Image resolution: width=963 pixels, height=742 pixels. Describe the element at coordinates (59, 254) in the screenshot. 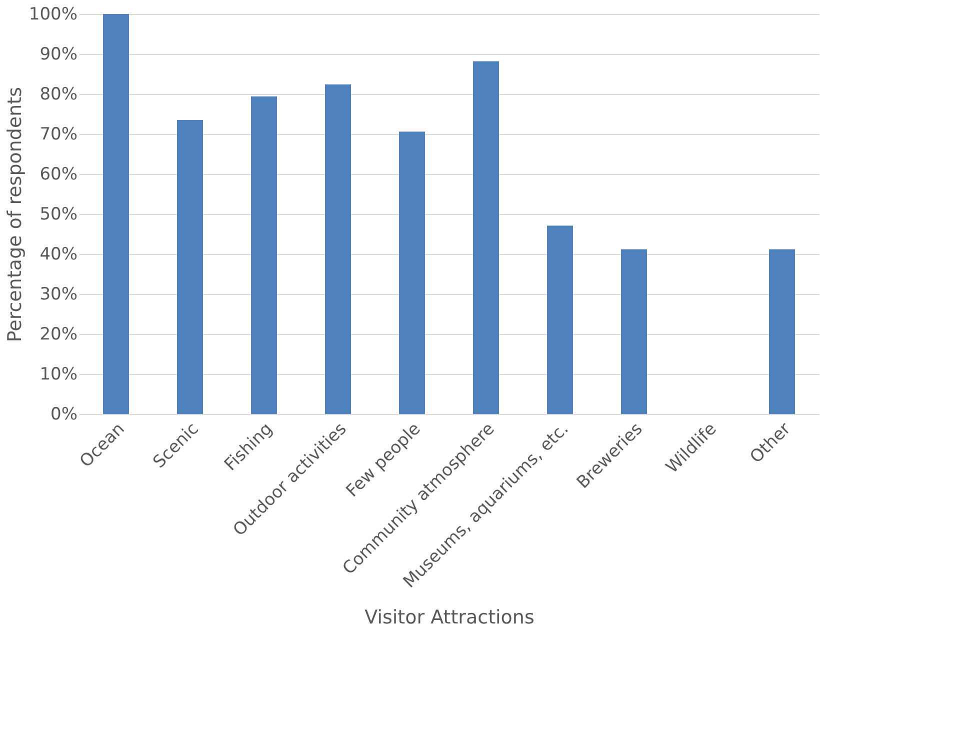

I see `y-tick-label: 40%` at that location.